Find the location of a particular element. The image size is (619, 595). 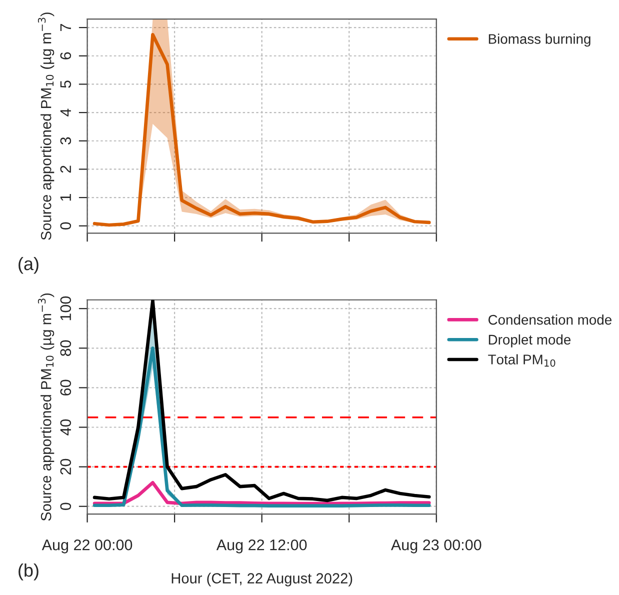

y-tick-label: 1 is located at coordinates (65, 197).